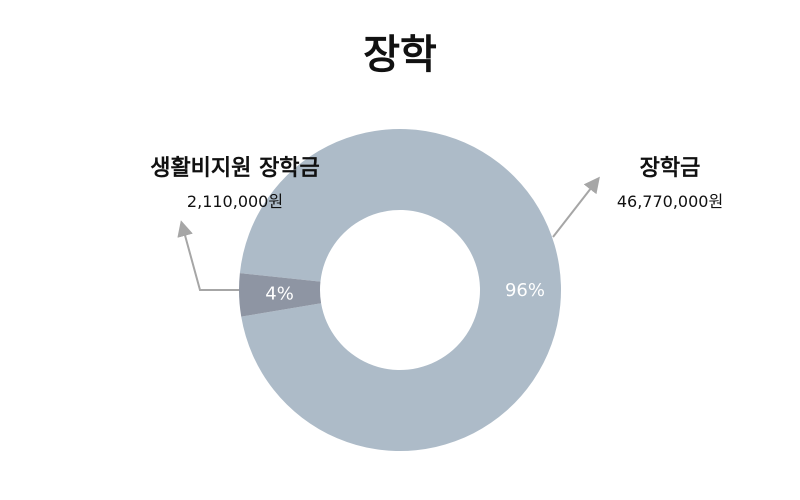 This screenshot has width=800, height=500. Describe the element at coordinates (670, 201) in the screenshot. I see `slice-value: 46,770,000원` at that location.